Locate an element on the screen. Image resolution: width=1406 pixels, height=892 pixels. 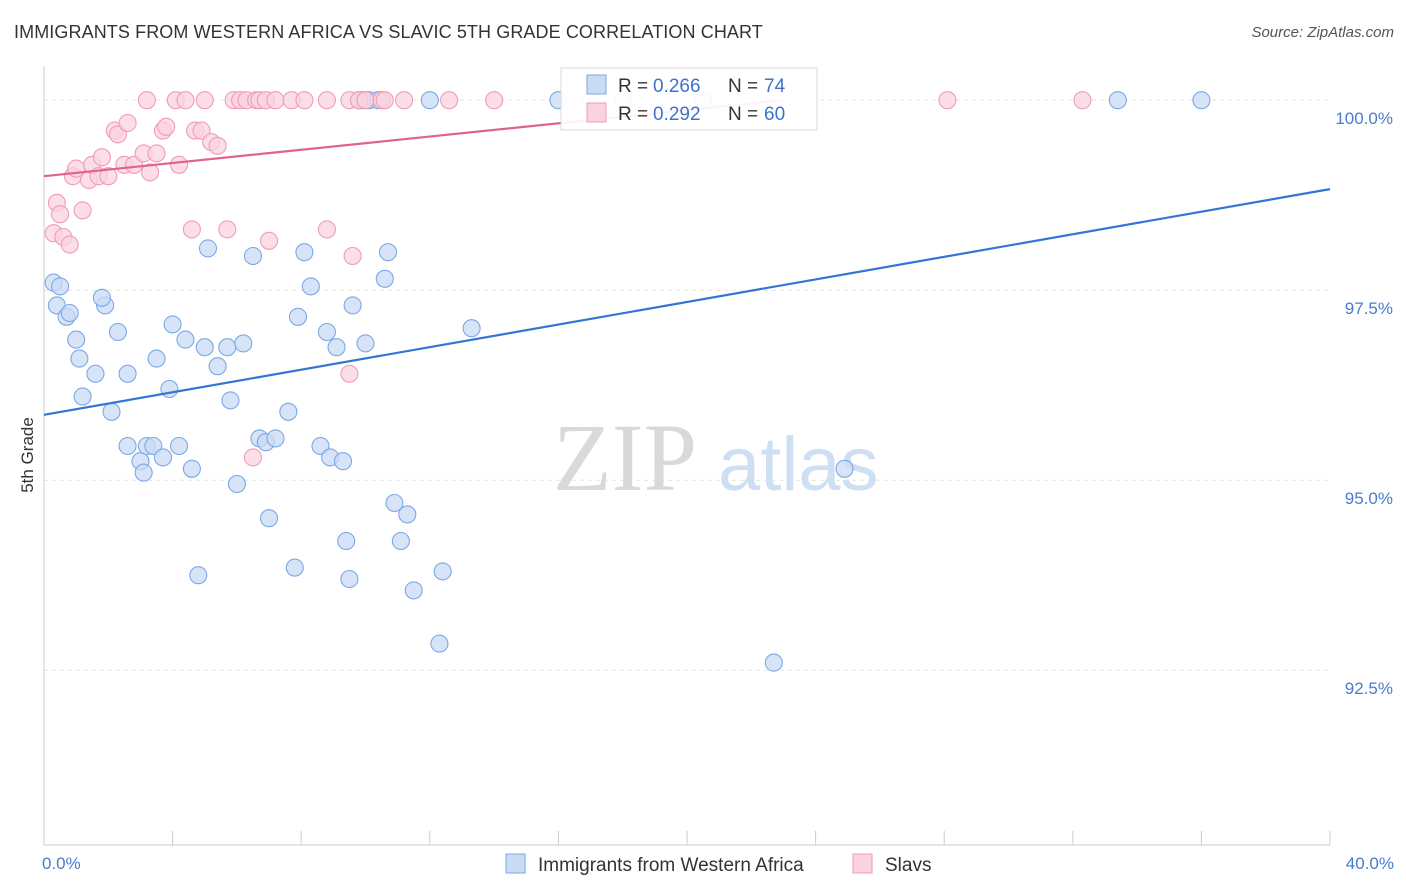
legend-n-value: 74 is located at coordinates (775, 86).